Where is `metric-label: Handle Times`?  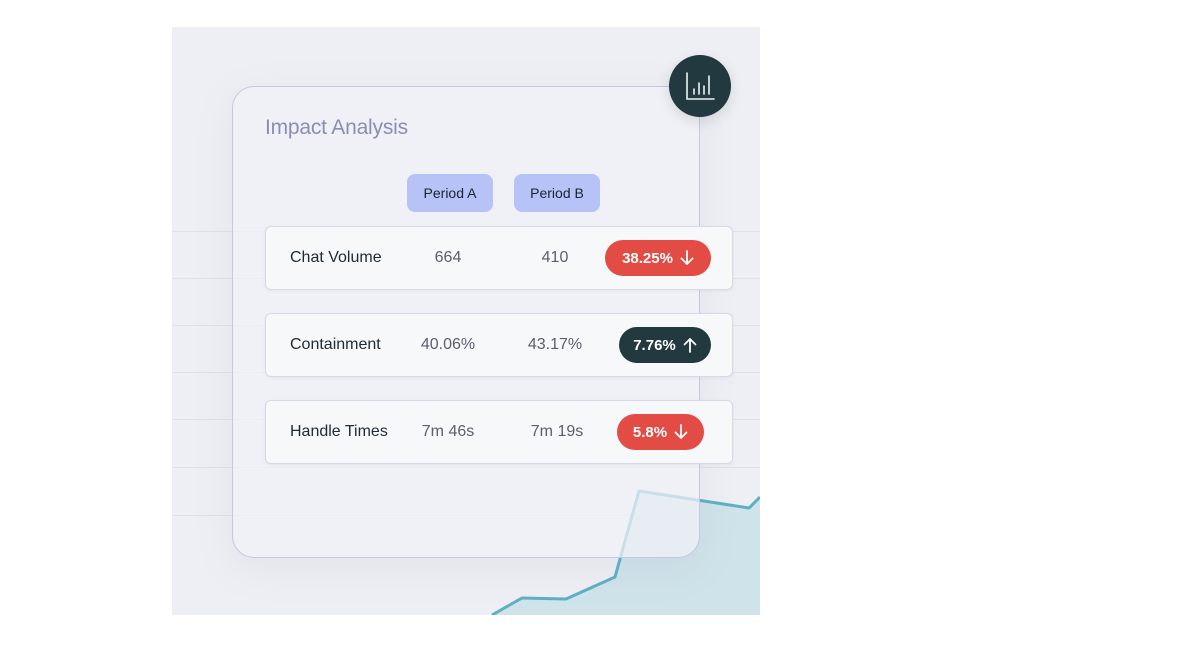
metric-label: Handle Times is located at coordinates (339, 431).